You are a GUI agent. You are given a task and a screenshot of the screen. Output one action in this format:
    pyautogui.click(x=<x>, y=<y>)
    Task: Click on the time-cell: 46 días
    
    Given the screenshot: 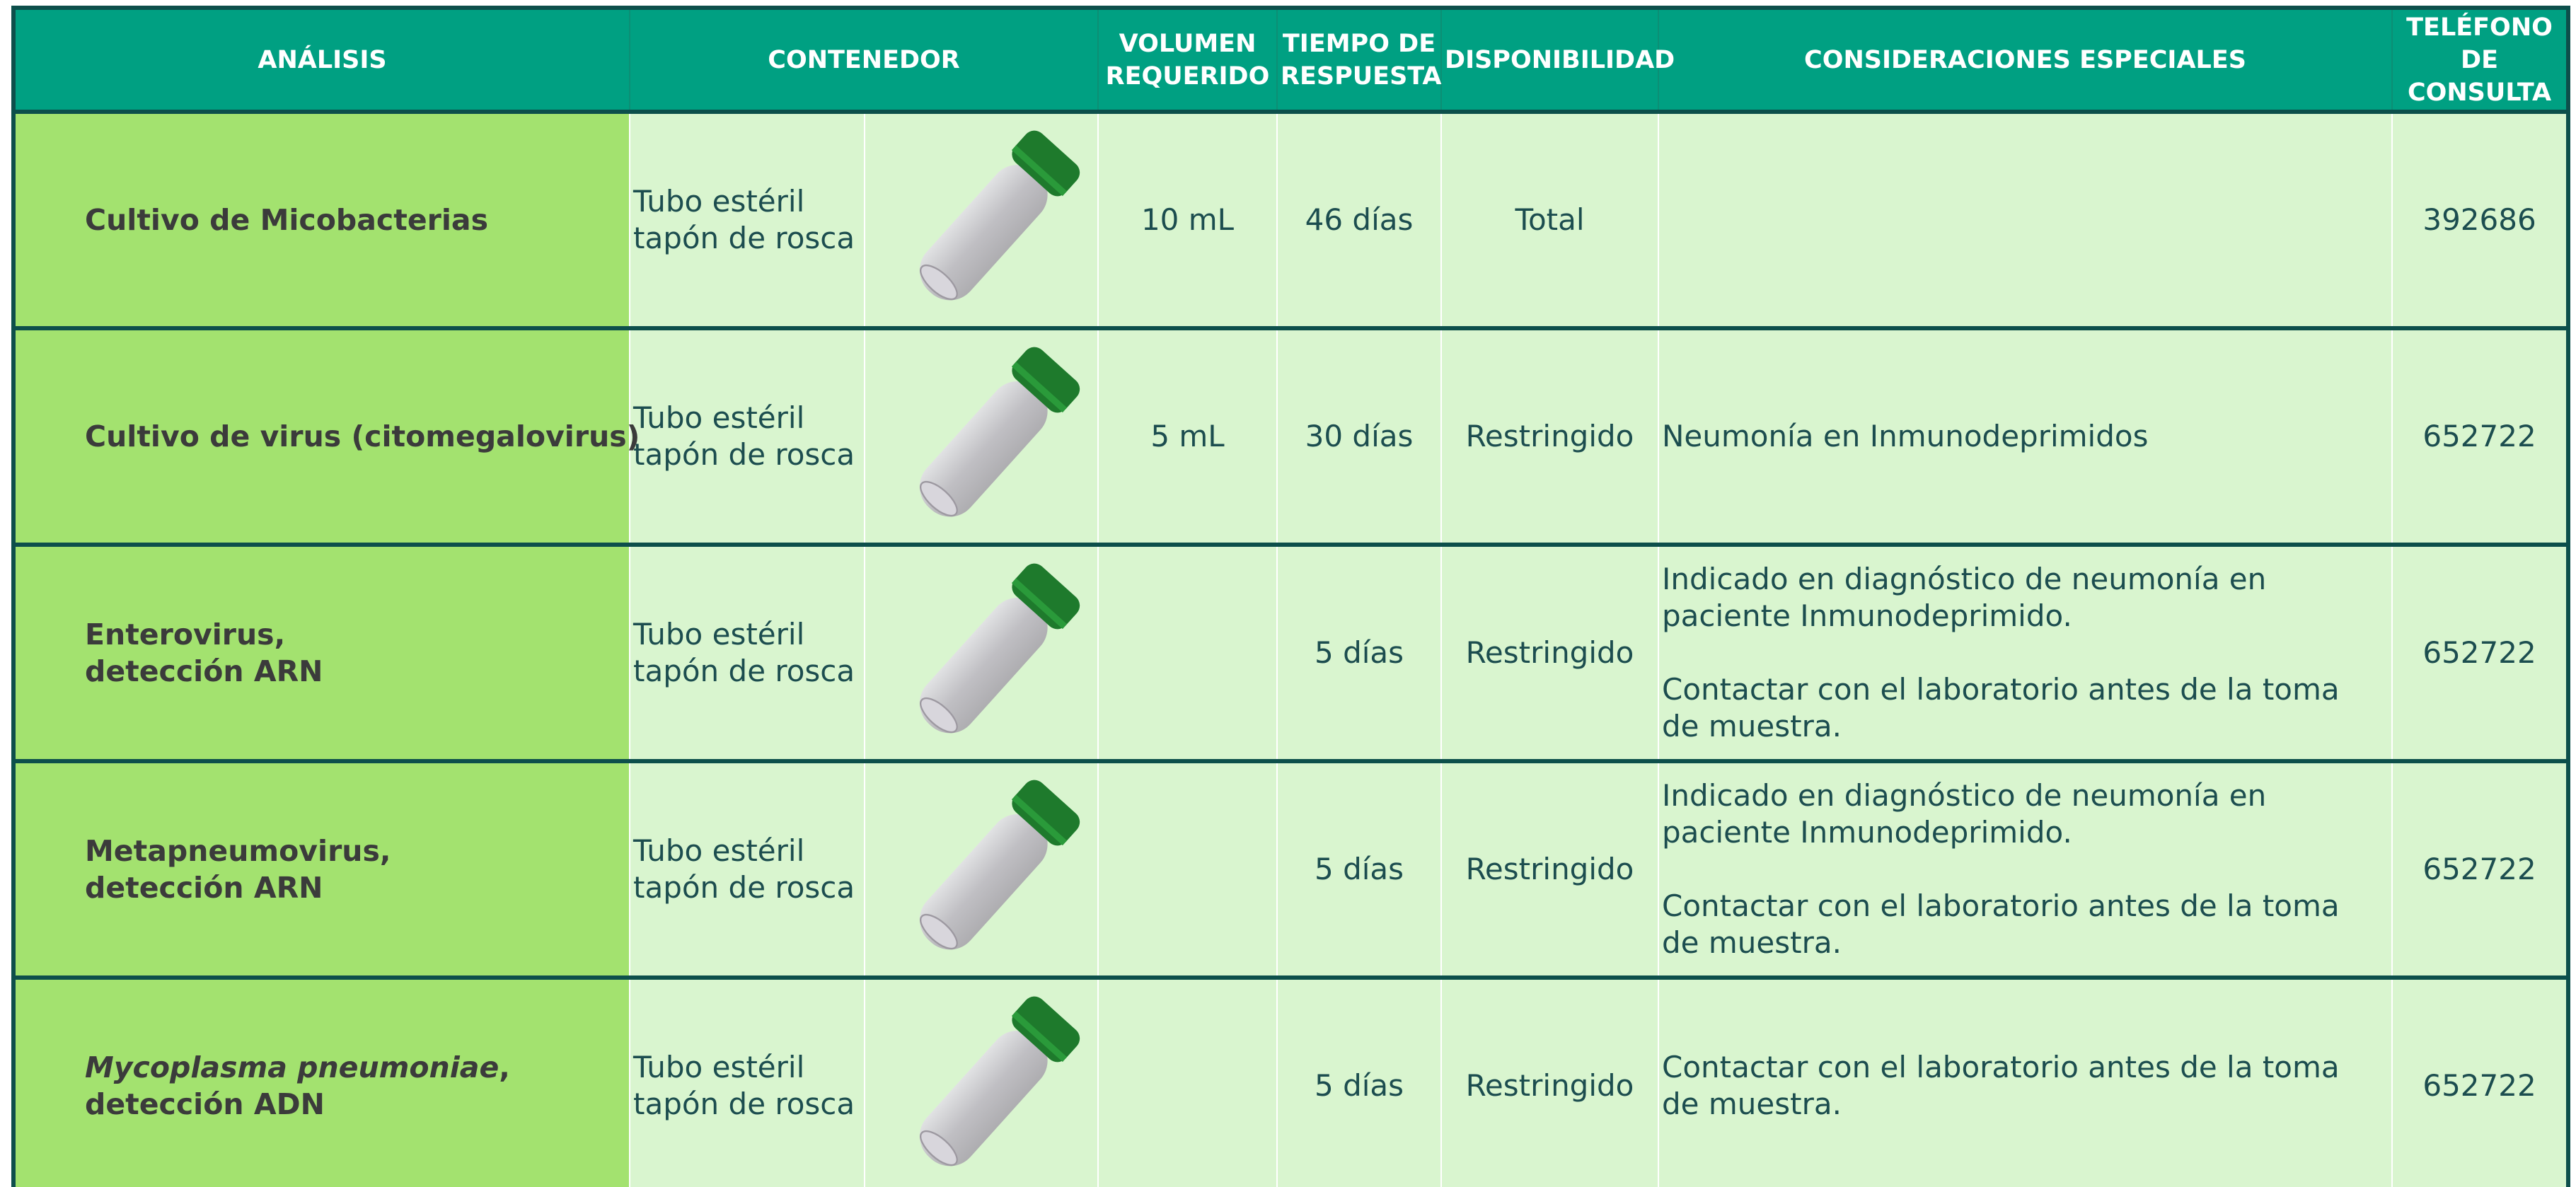 What is the action you would take?
    pyautogui.click(x=1359, y=220)
    